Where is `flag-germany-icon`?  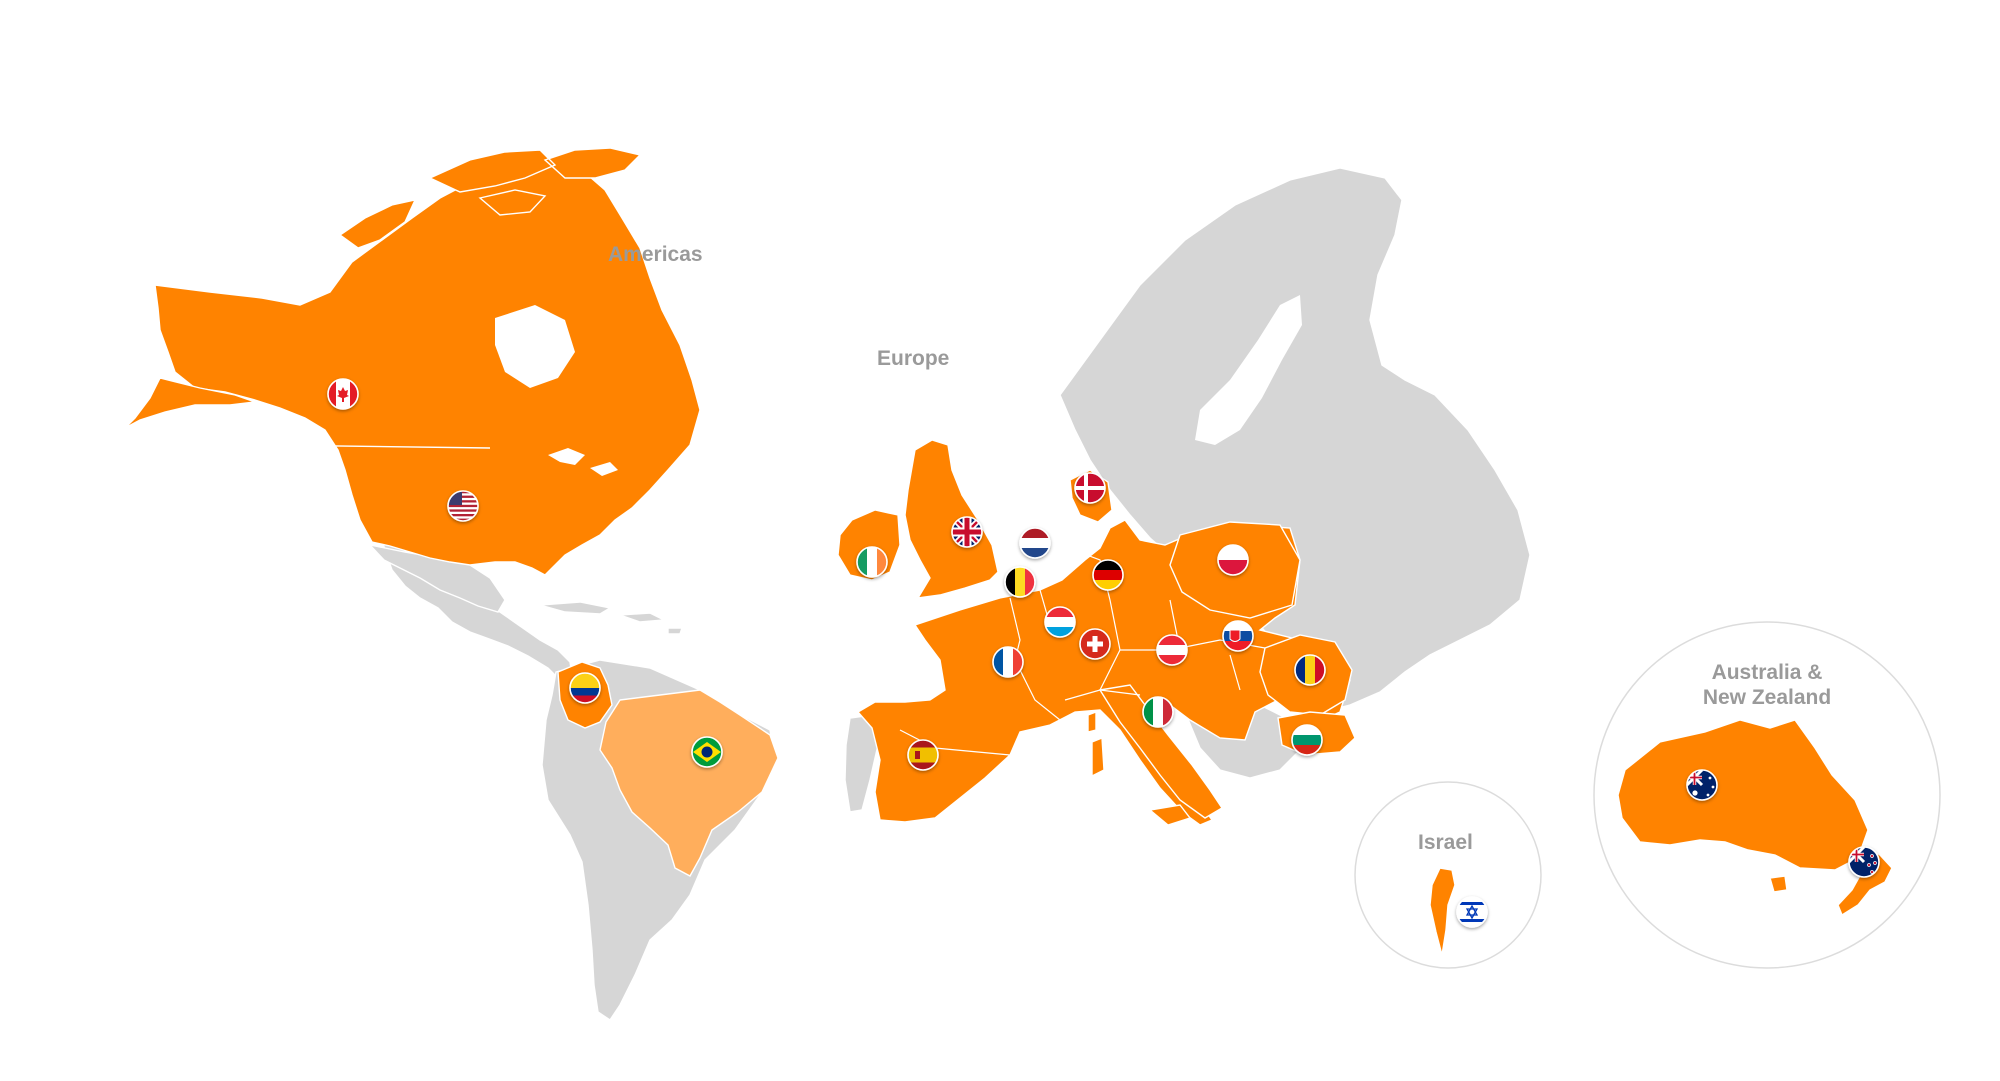
flag-germany-icon is located at coordinates (1108, 575).